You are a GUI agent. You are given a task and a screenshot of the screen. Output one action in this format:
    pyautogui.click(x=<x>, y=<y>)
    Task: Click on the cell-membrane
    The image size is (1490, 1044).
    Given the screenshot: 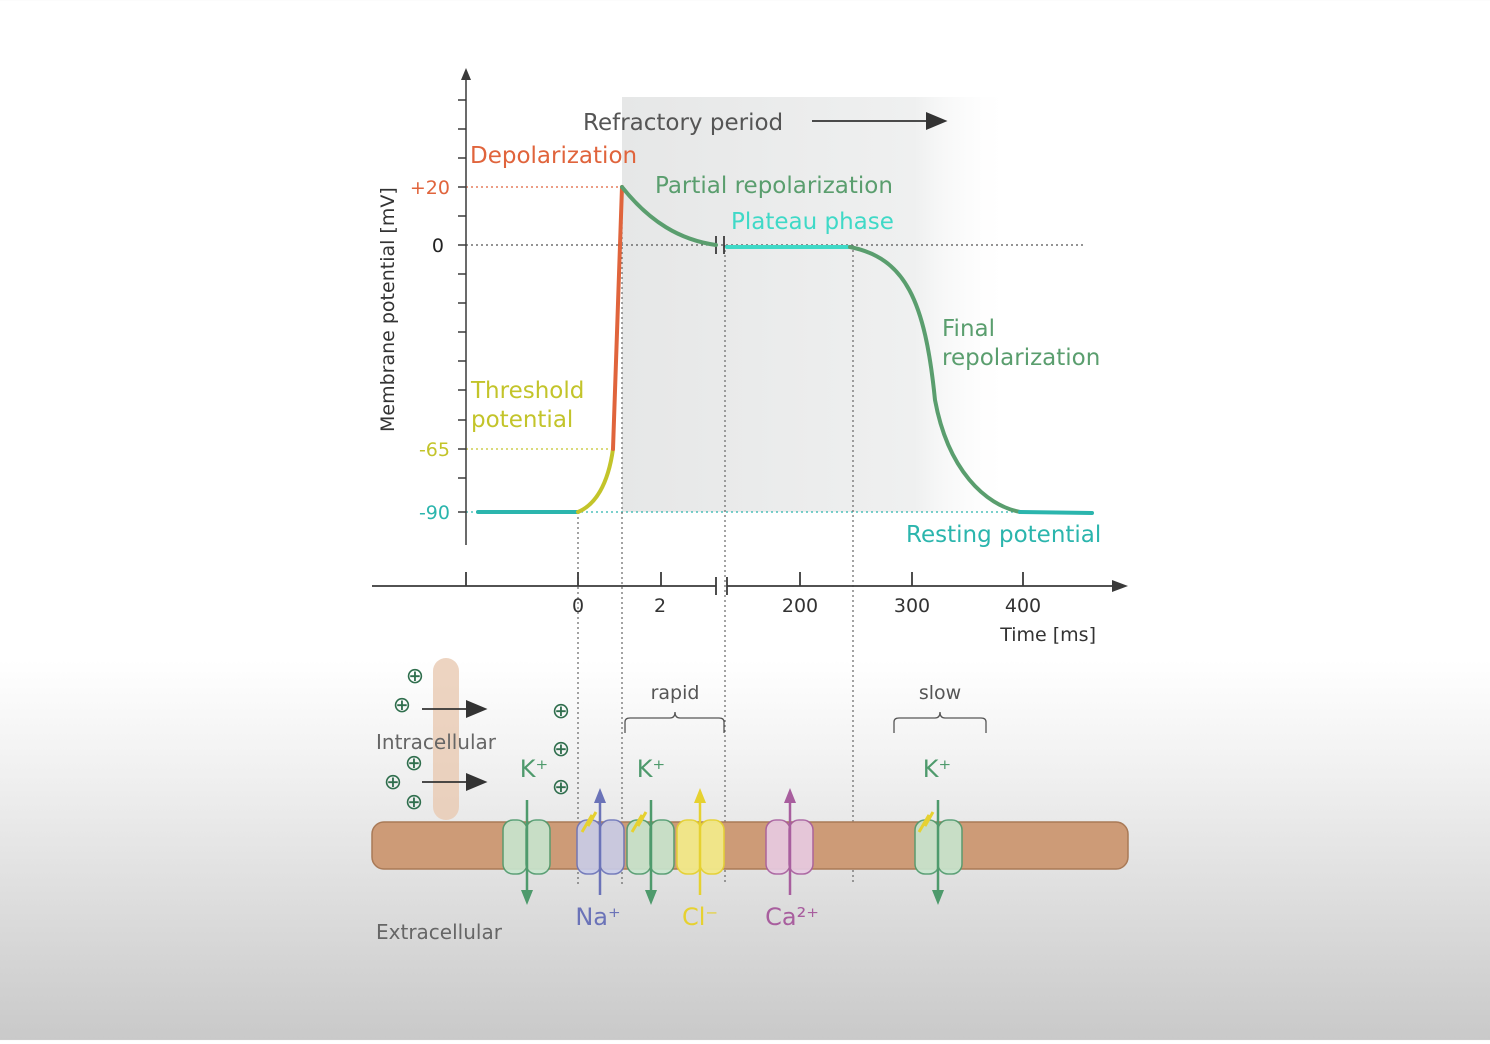 What is the action you would take?
    pyautogui.click(x=750, y=845)
    